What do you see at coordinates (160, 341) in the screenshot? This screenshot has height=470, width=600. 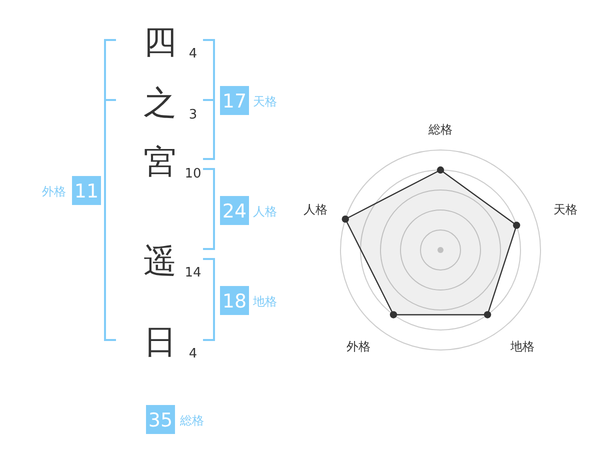 I see `category-label: 日` at bounding box center [160, 341].